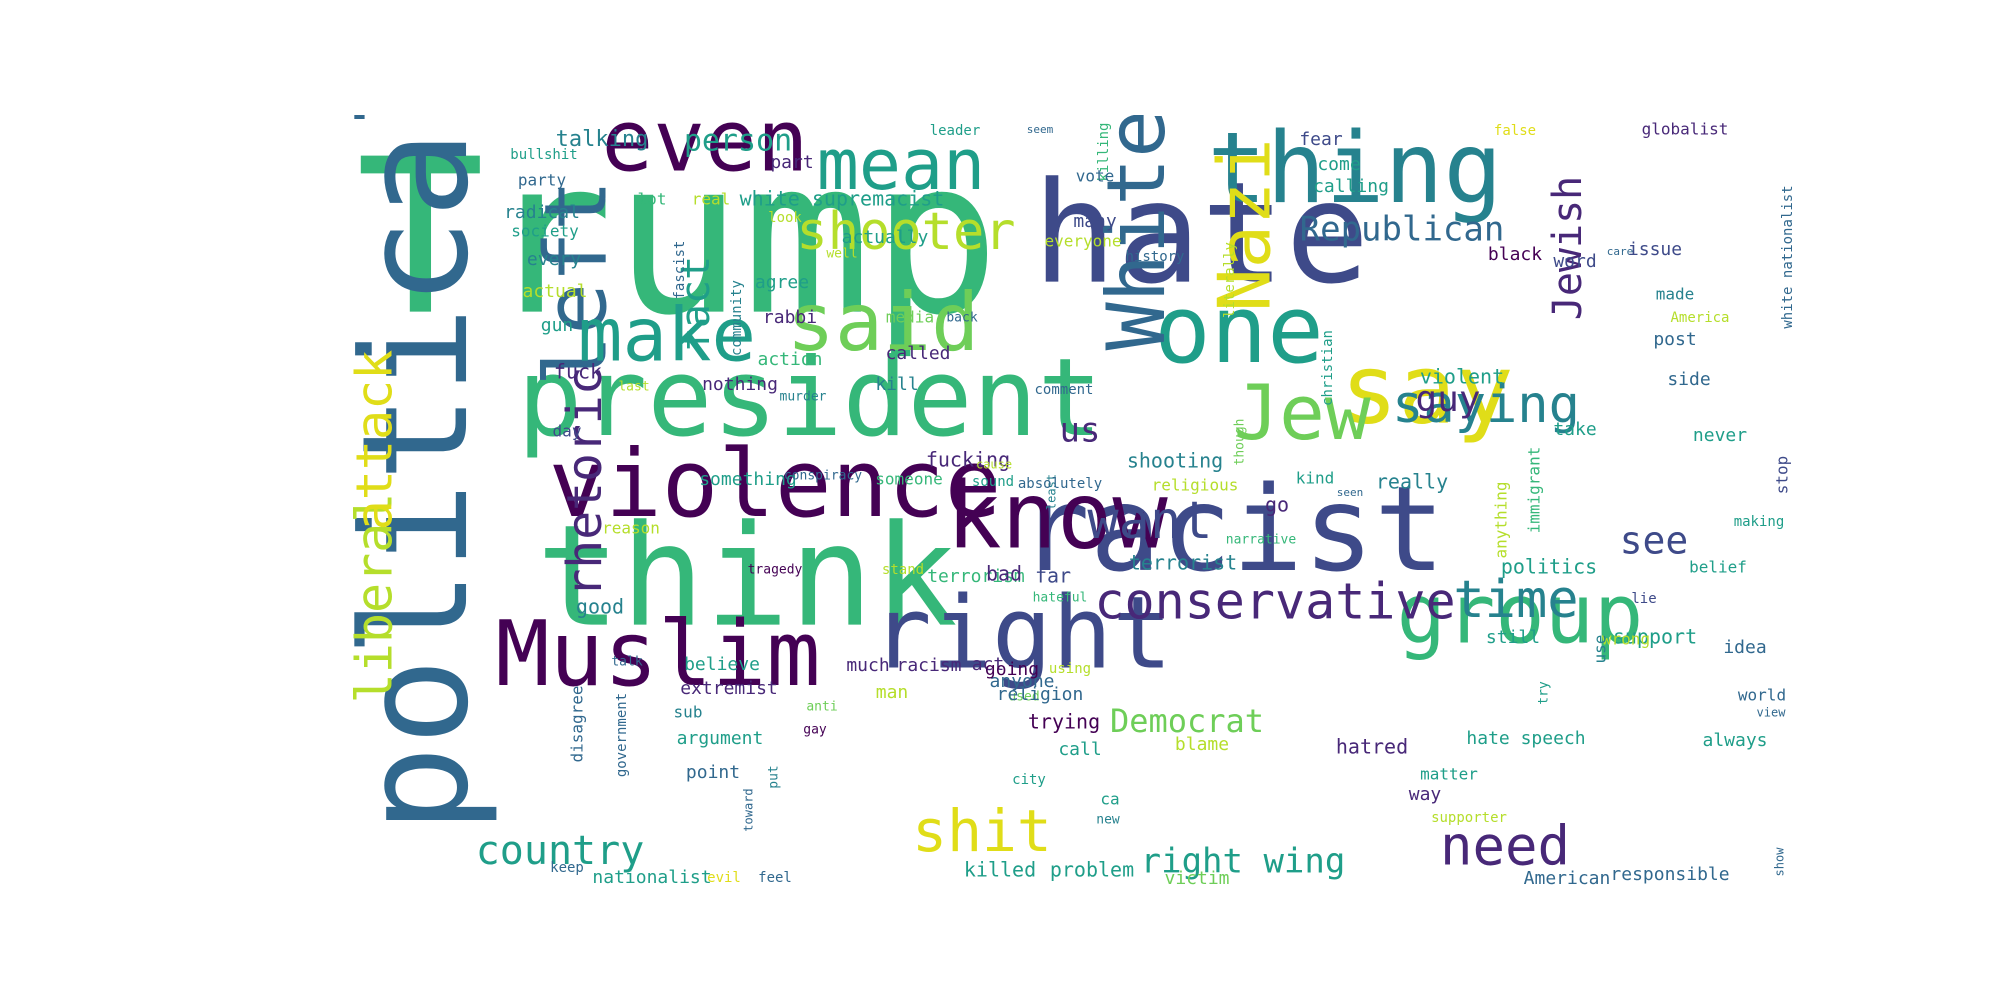 The height and width of the screenshot is (1000, 2000). I want to click on word-killed: killed, so click(1000, 870).